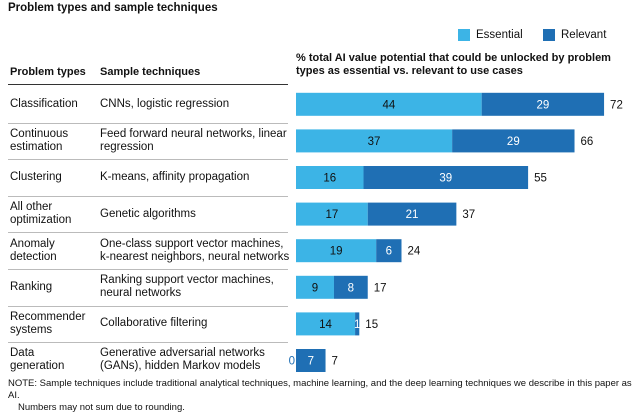  I want to click on problem-type-cell: Clustering, so click(54, 177).